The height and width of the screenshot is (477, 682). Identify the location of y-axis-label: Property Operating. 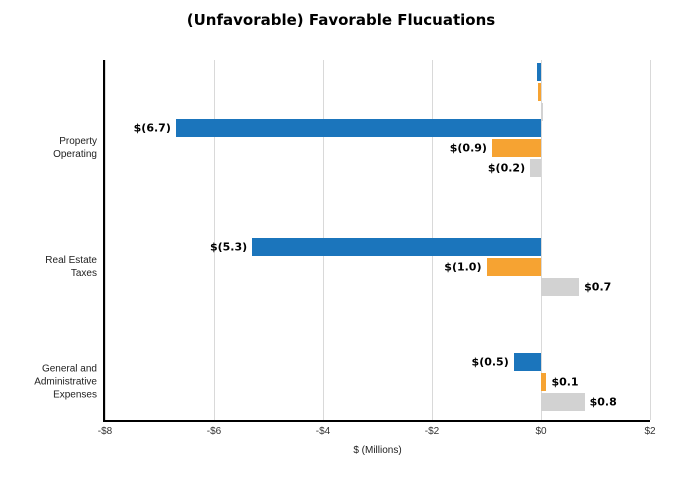
(75, 148).